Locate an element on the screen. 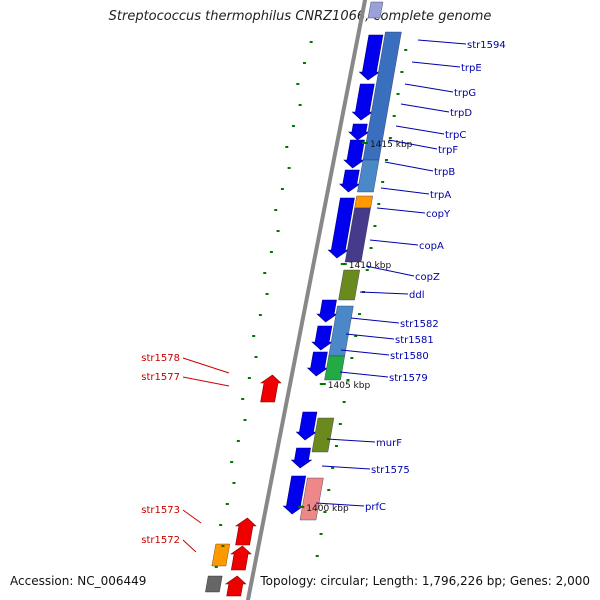 The height and width of the screenshot is (600, 600). reverse-gene-label: str1578 is located at coordinates (160, 358).